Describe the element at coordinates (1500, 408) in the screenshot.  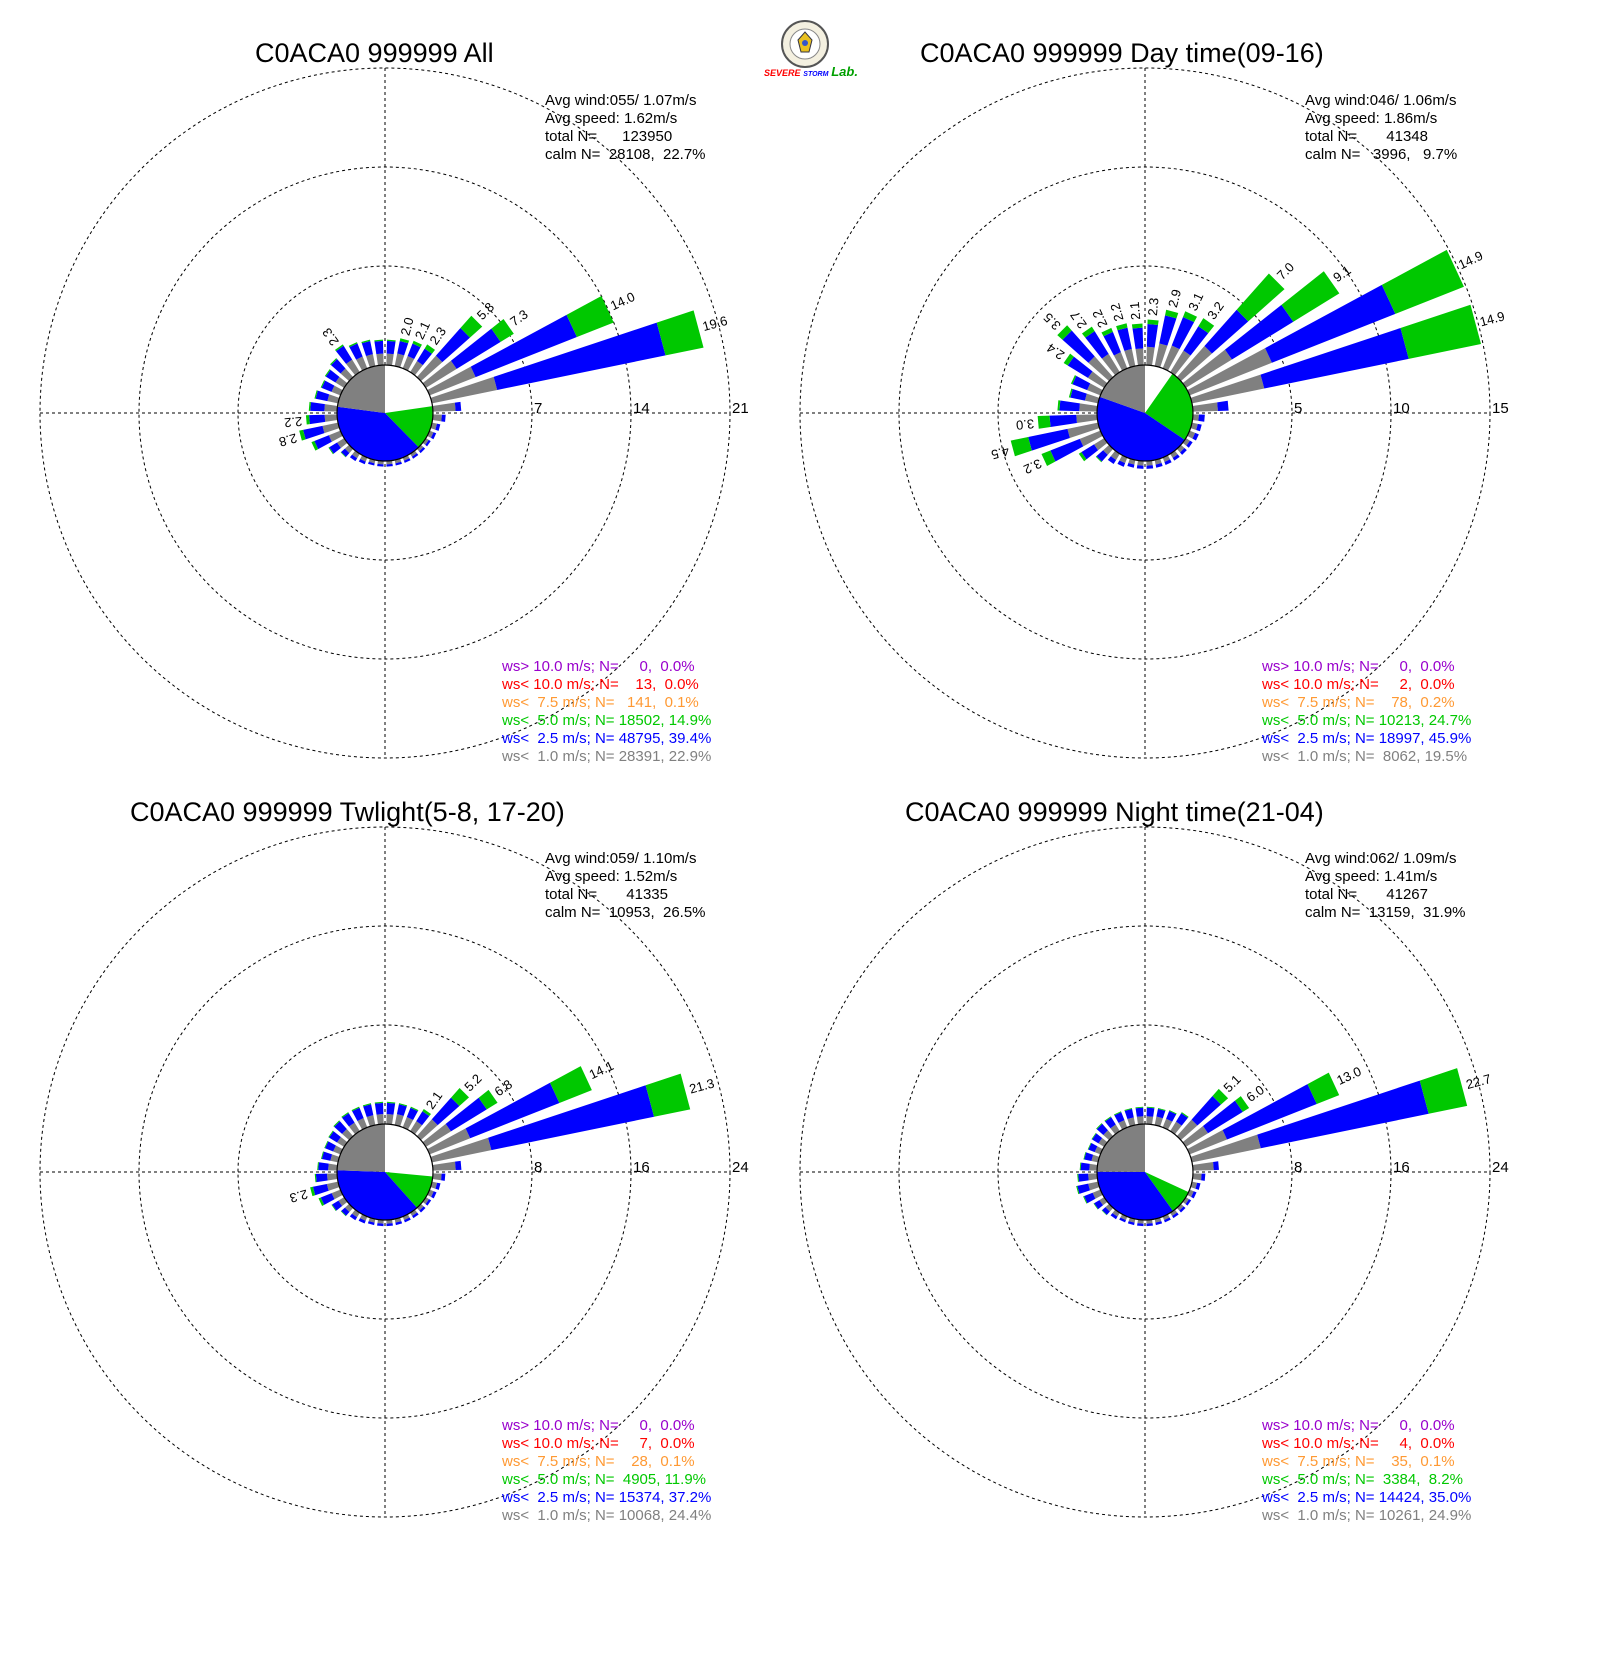
I see `ring-label: 15` at that location.